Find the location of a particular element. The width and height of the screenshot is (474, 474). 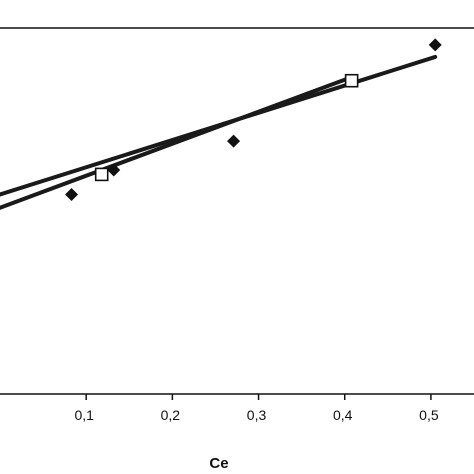

x-tick-label: 0,3 is located at coordinates (257, 415).